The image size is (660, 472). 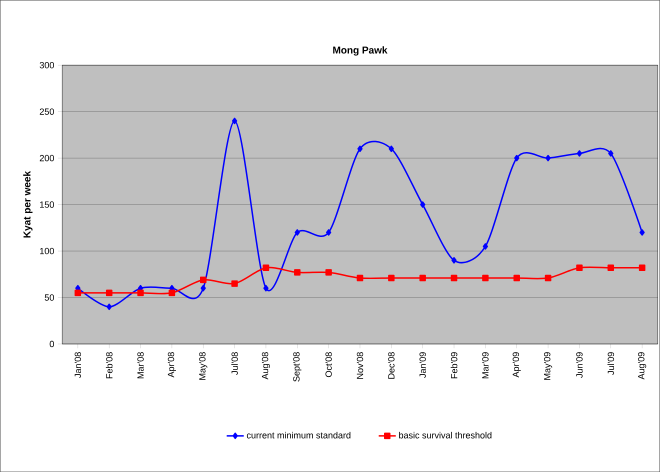 What do you see at coordinates (422, 365) in the screenshot?
I see `x-tick-label: Jan'09` at bounding box center [422, 365].